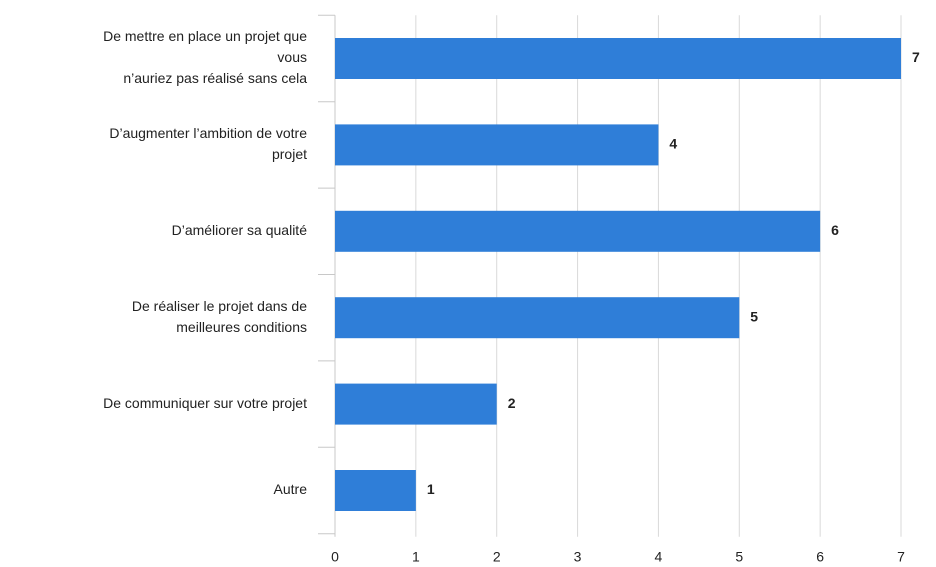 The width and height of the screenshot is (936, 567). I want to click on x-tick-label: 1, so click(416, 557).